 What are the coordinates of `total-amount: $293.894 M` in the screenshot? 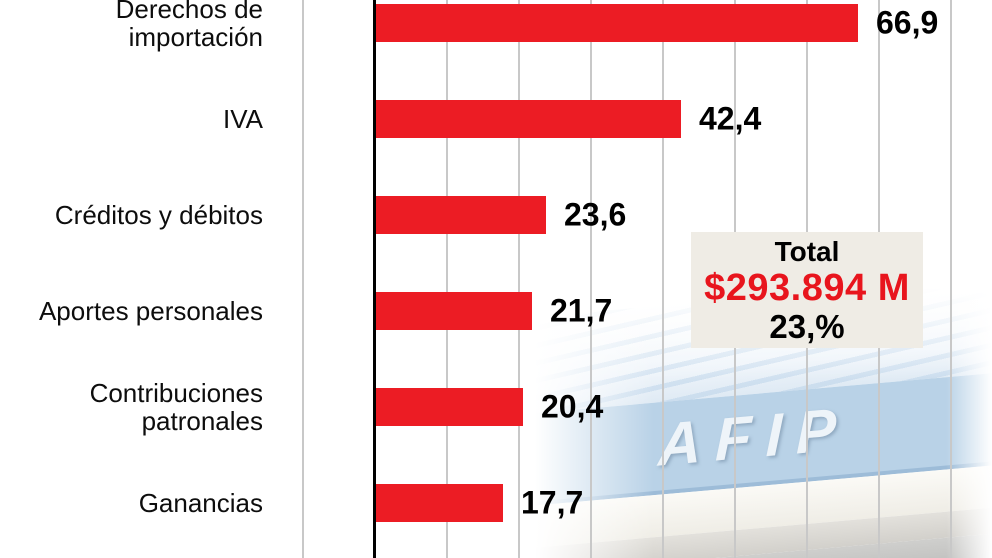 It's located at (807, 287).